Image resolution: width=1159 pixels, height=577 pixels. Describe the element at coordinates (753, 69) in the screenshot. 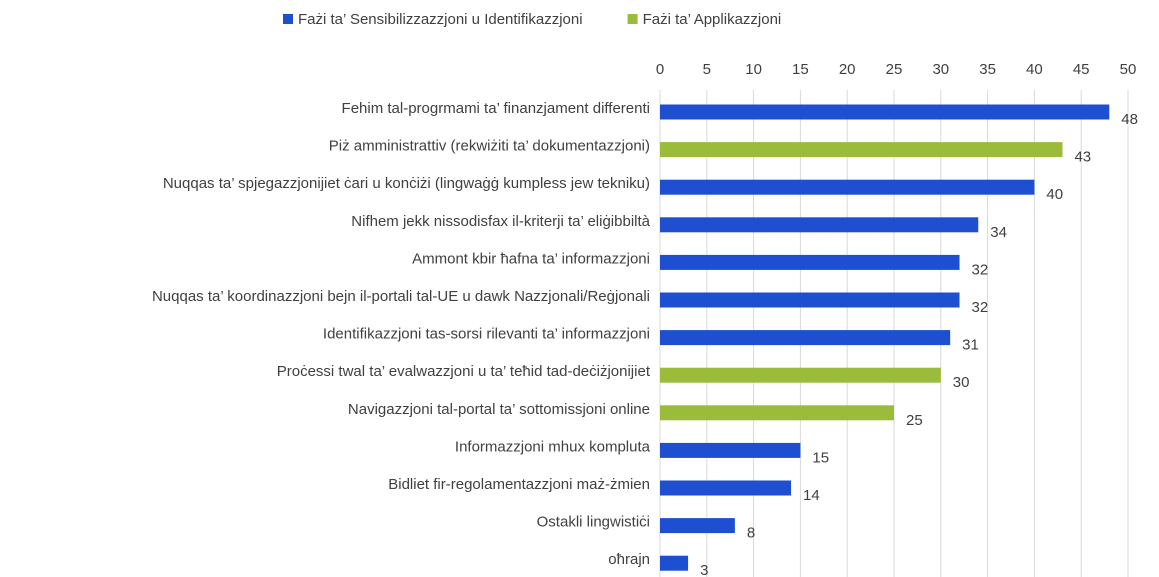

I see `x-tick-label: 10` at that location.